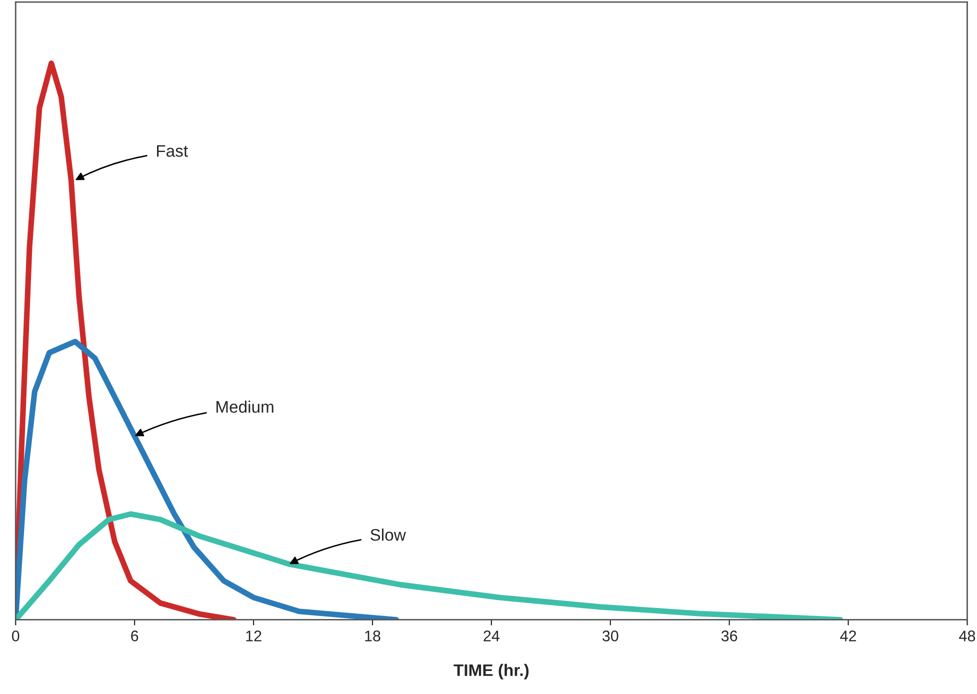 This screenshot has height=694, width=977. I want to click on annotation: Medium, so click(245, 406).